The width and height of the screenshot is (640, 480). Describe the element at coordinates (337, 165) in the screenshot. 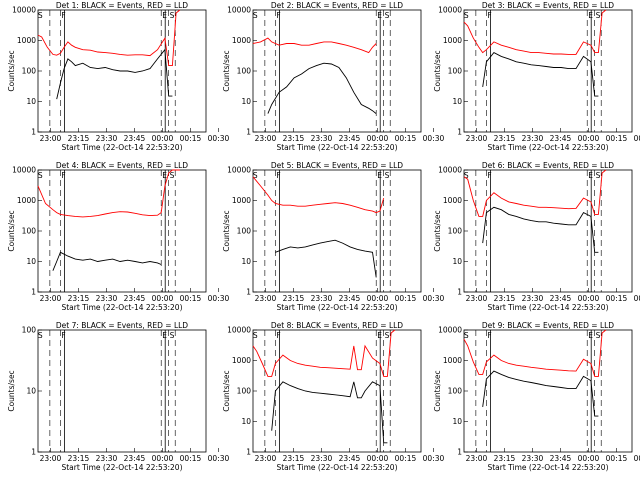

I see `panel-title: Det 5: BLACK = Events, RED = LLD` at that location.